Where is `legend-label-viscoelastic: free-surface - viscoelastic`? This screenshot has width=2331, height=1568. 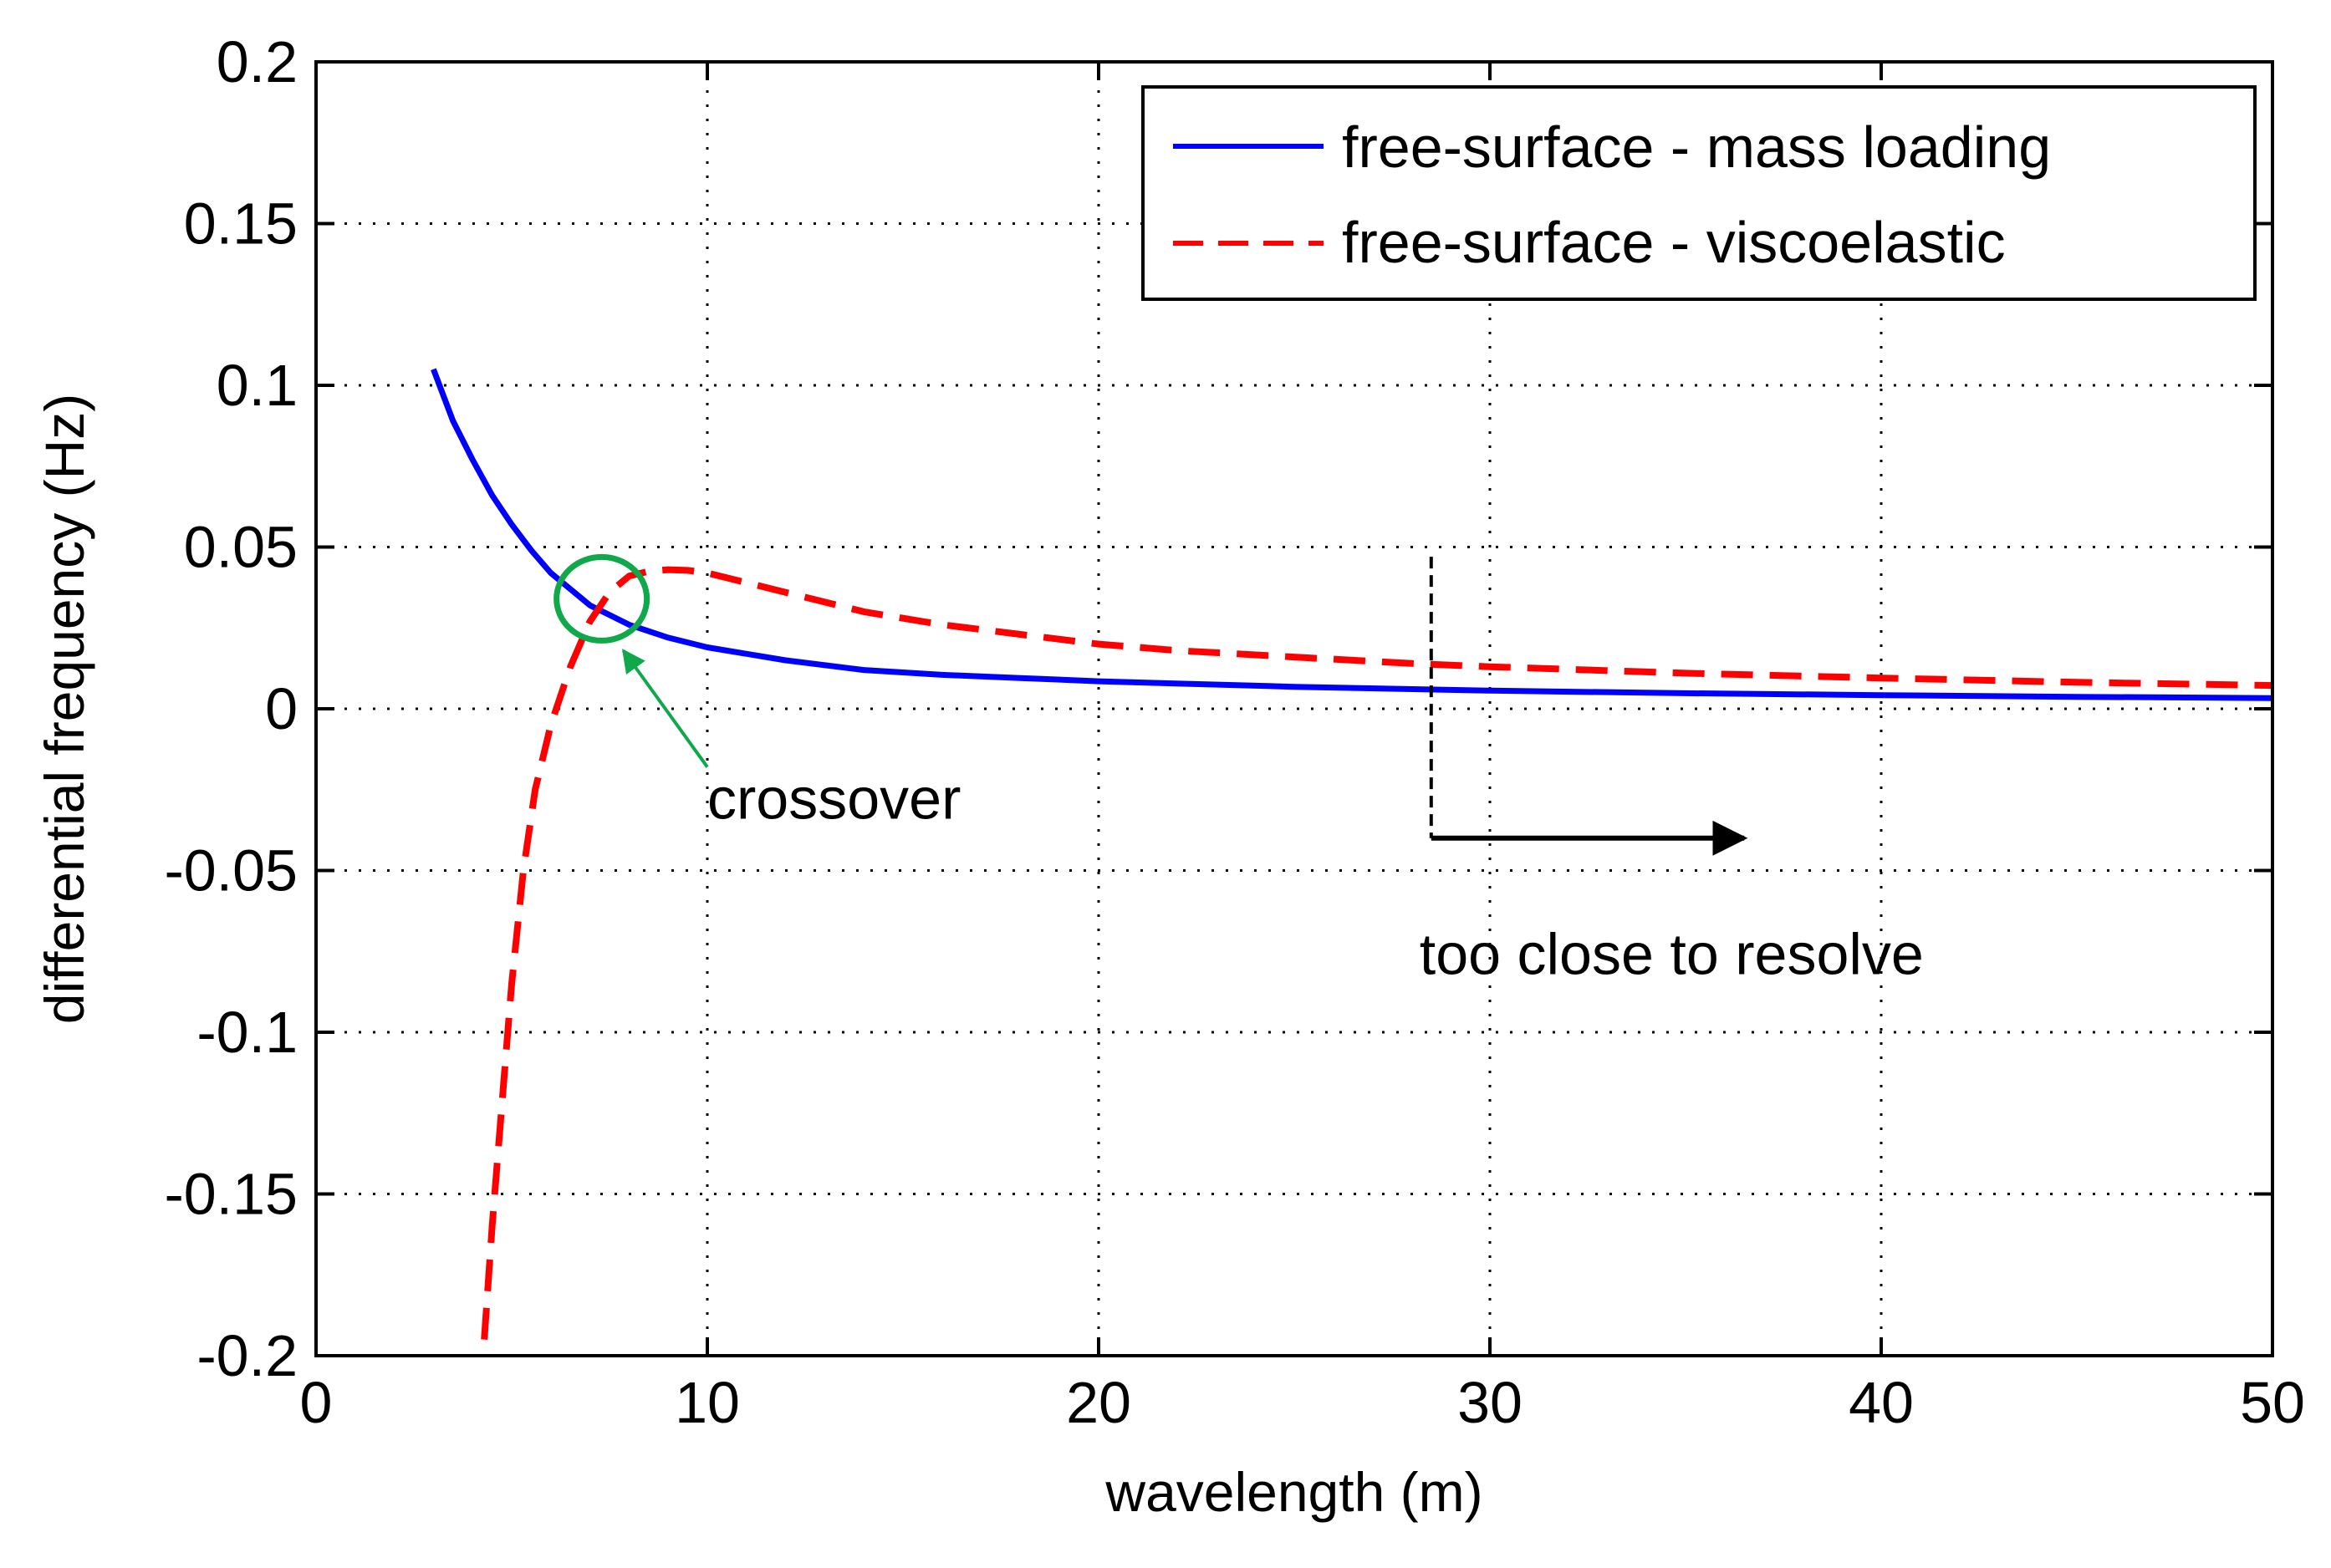
legend-label-viscoelastic: free-surface - viscoelastic is located at coordinates (1674, 242).